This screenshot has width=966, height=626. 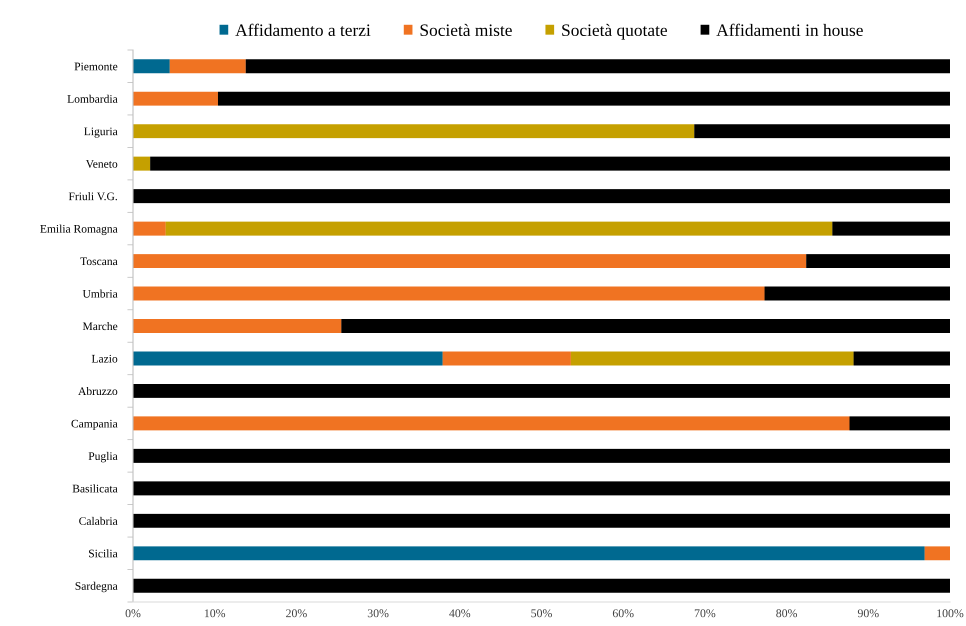 I want to click on y-tick-label: Veneto, so click(x=102, y=164).